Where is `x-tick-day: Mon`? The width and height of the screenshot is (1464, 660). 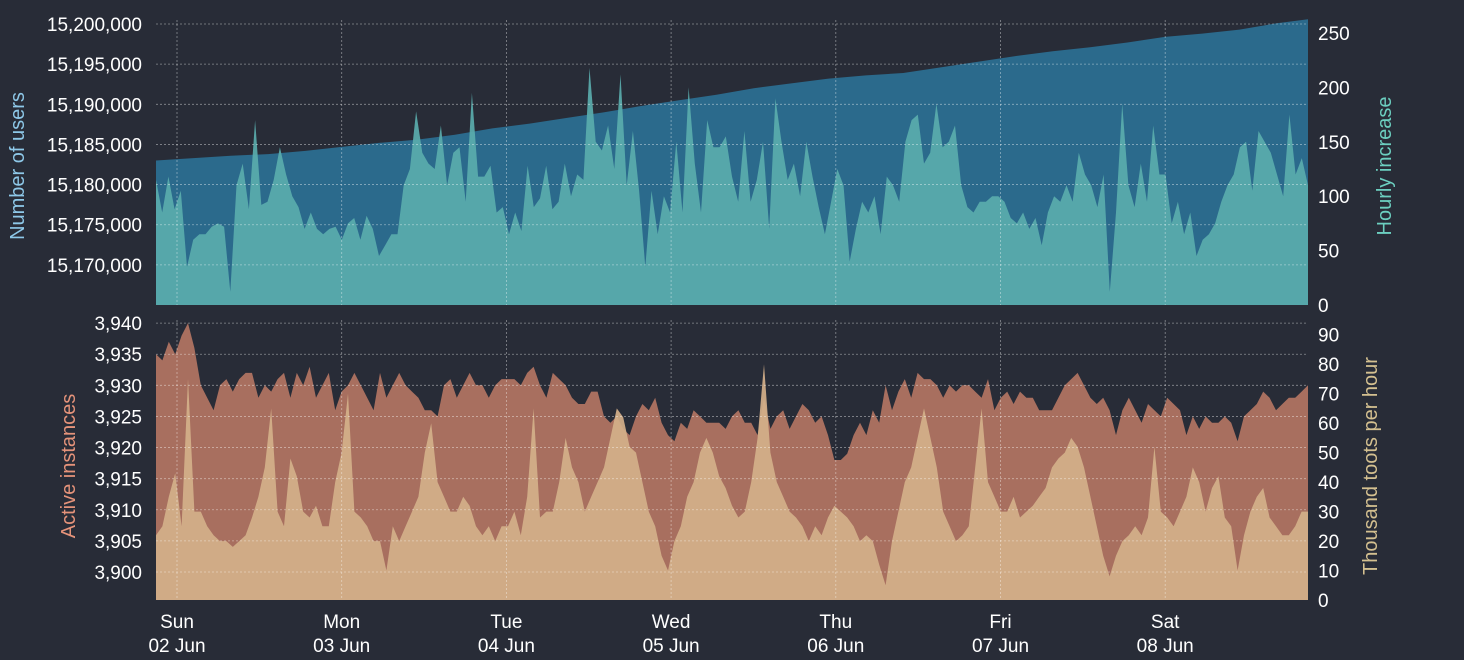
x-tick-day: Mon is located at coordinates (341, 622).